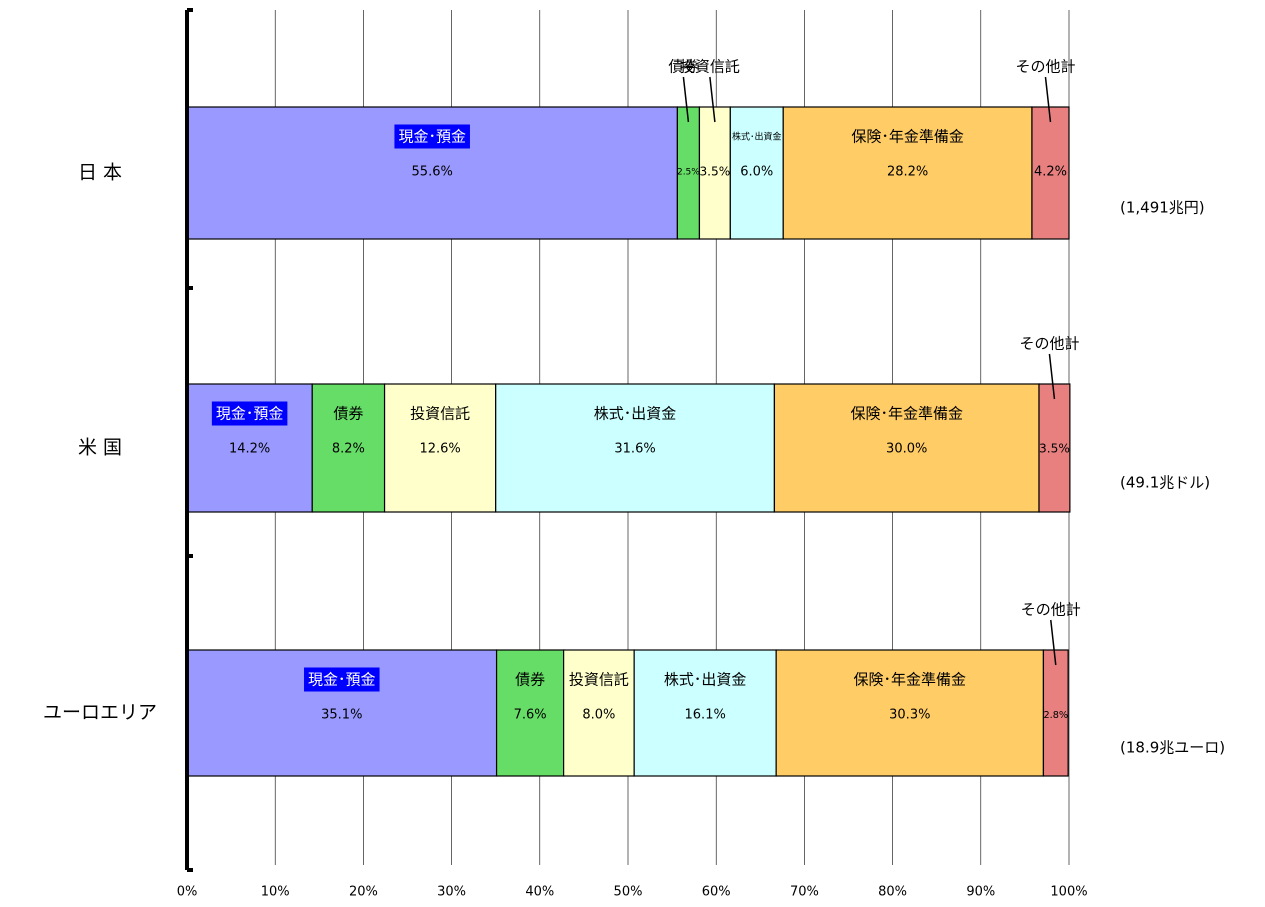 The height and width of the screenshot is (907, 1265). What do you see at coordinates (432, 172) in the screenshot?
I see `value-label: 55.6%` at bounding box center [432, 172].